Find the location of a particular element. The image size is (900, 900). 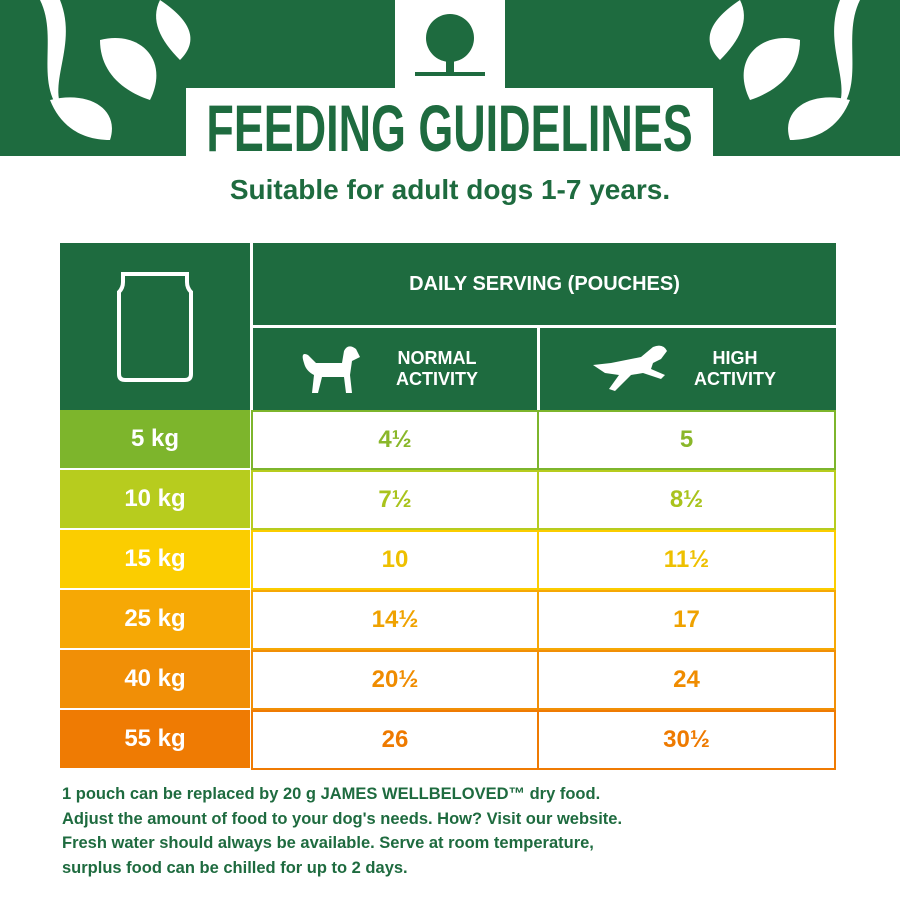

title-text: FEEDING GUIDELINES is located at coordinates (450, 128).